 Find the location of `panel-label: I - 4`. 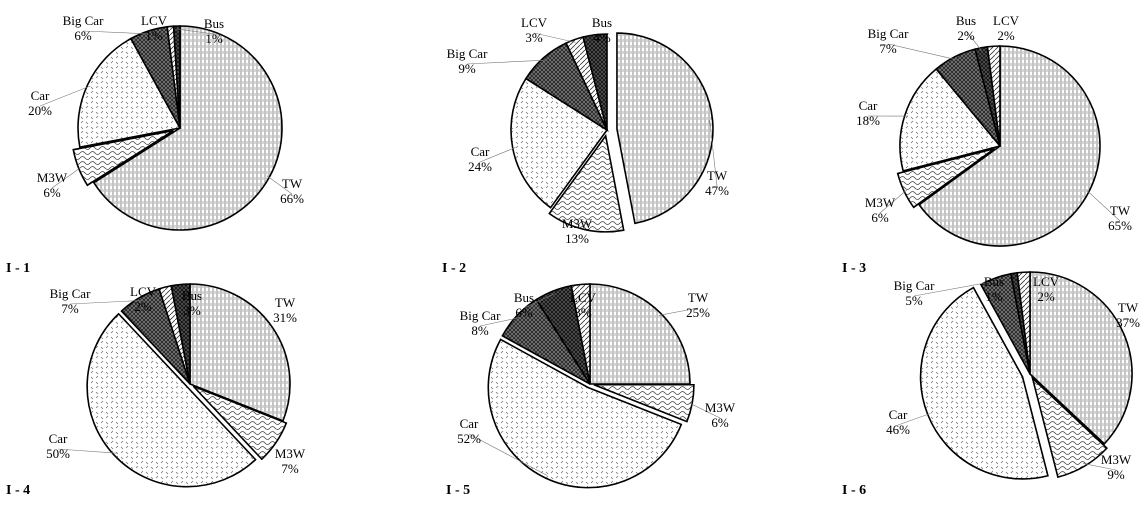

panel-label: I - 4 is located at coordinates (18, 490).